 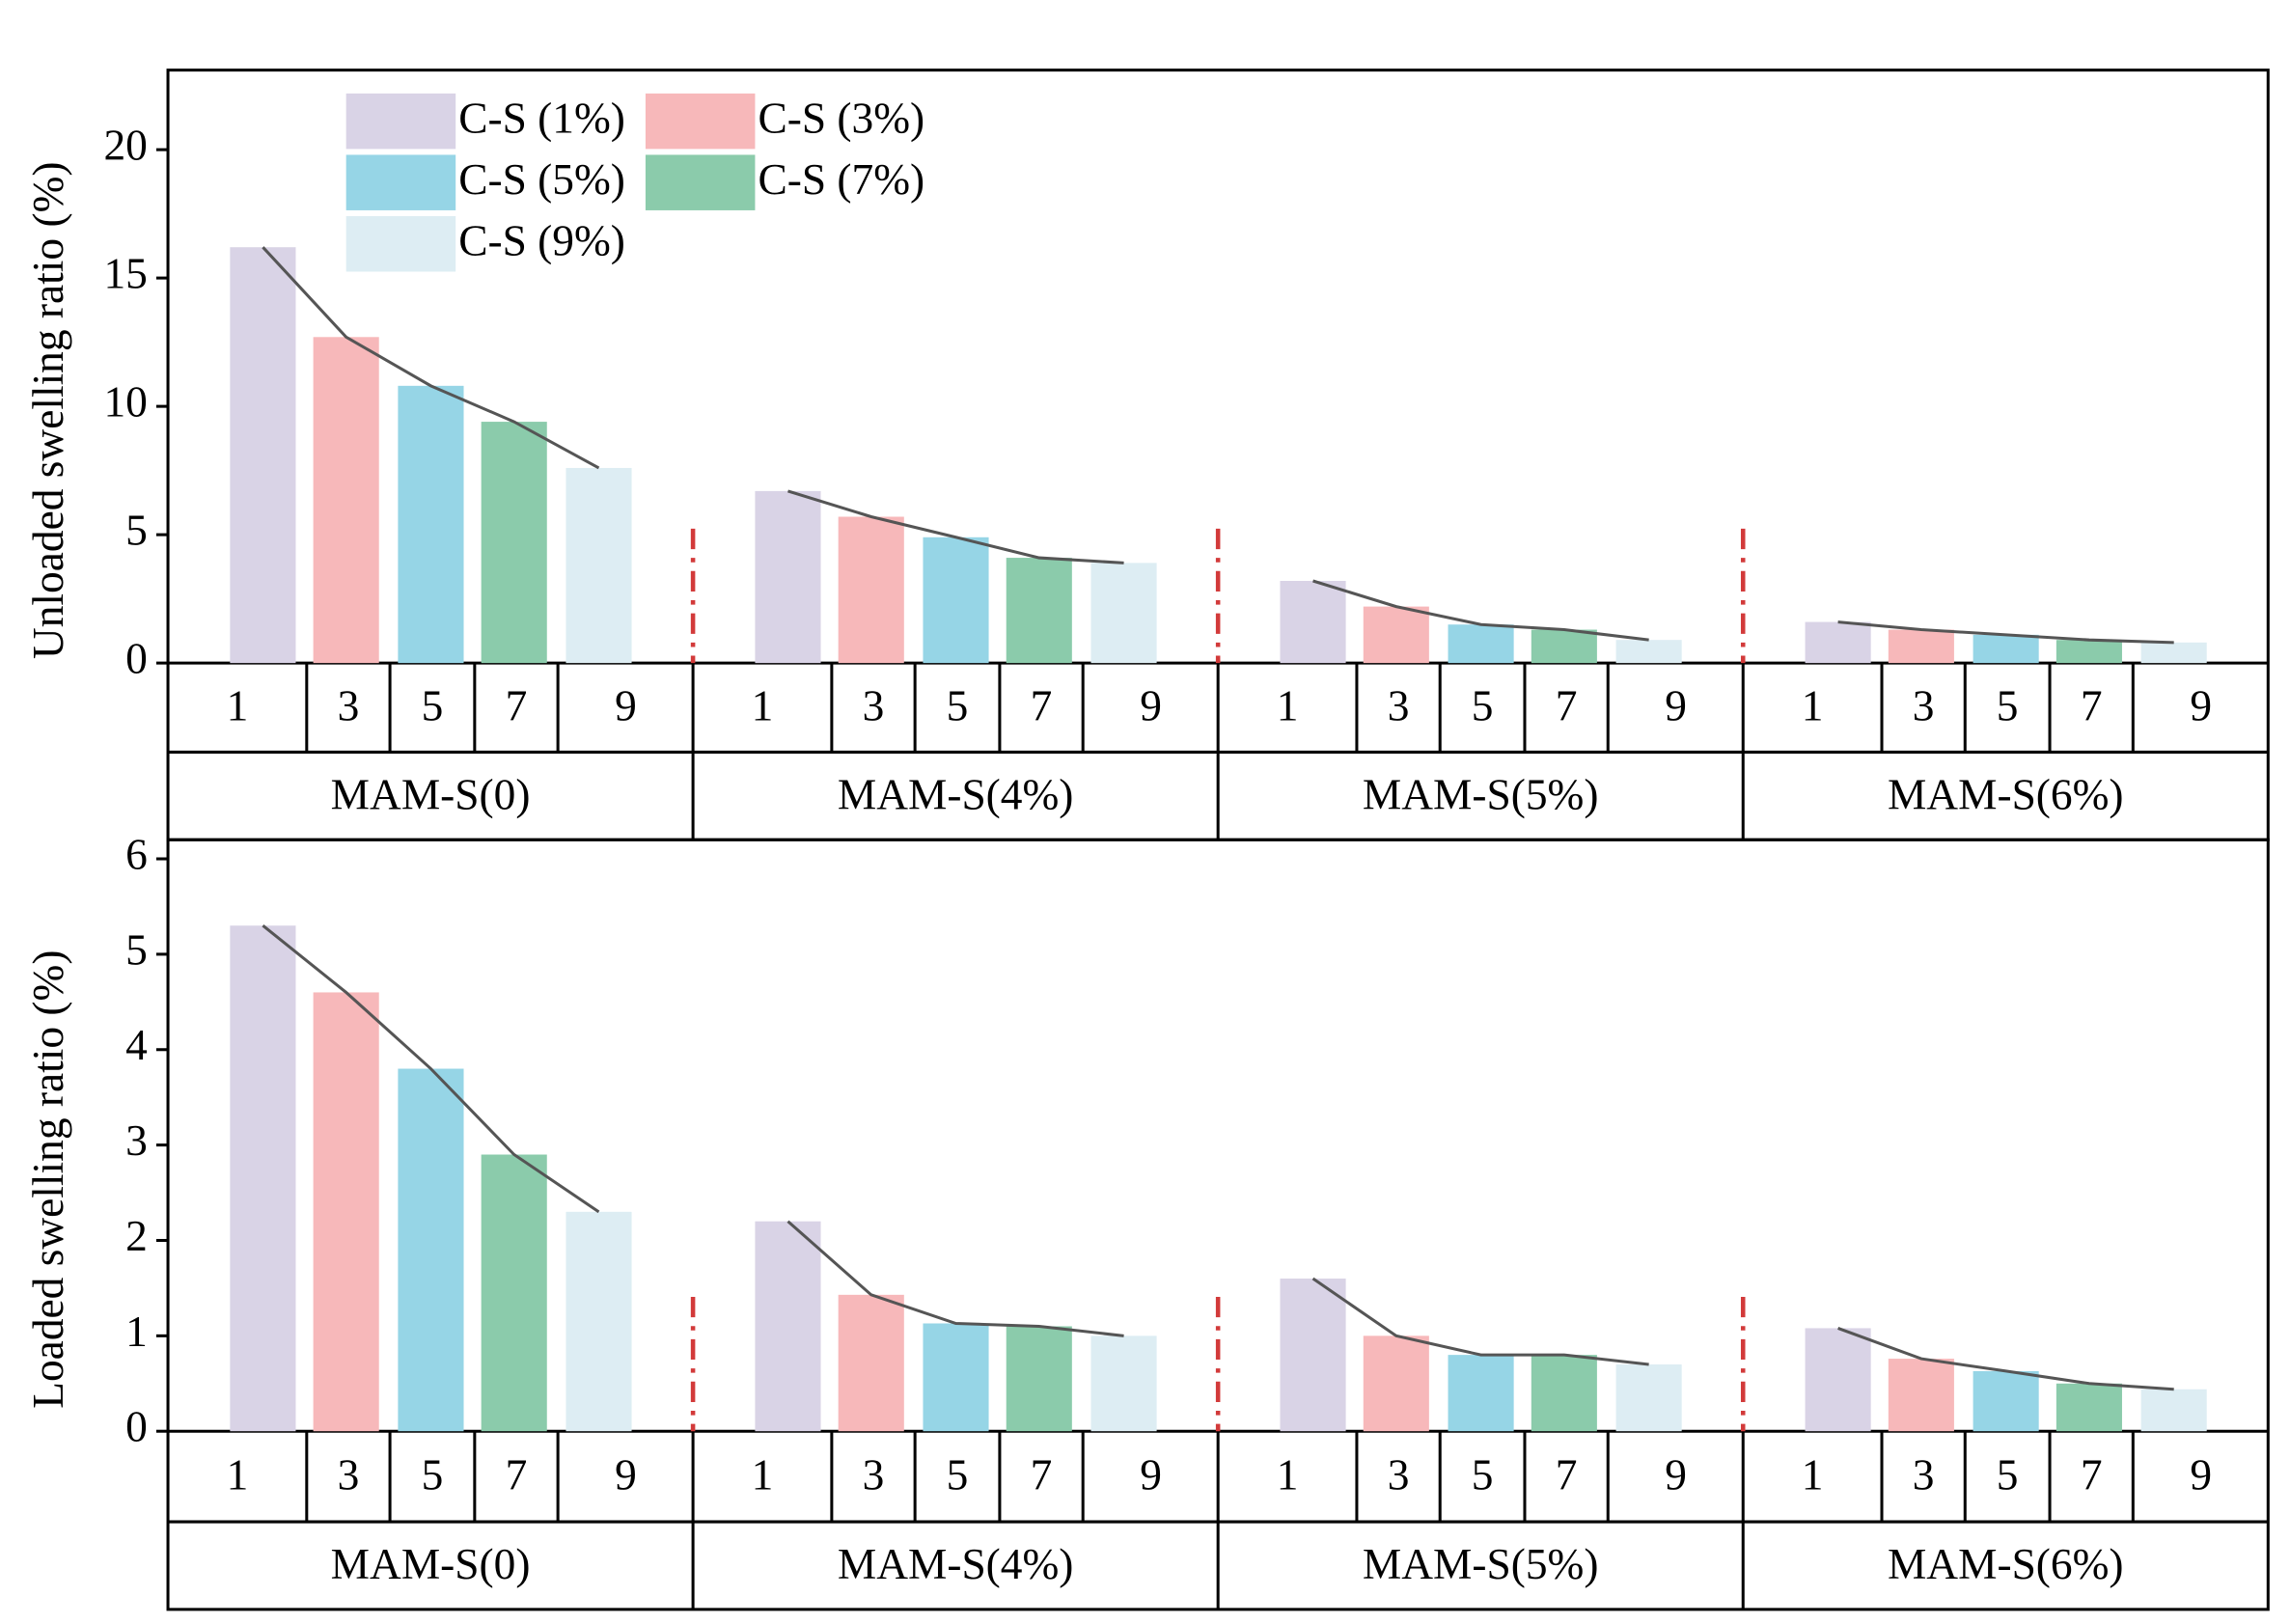 I want to click on legend-label: C-S (7%), so click(x=841, y=180).